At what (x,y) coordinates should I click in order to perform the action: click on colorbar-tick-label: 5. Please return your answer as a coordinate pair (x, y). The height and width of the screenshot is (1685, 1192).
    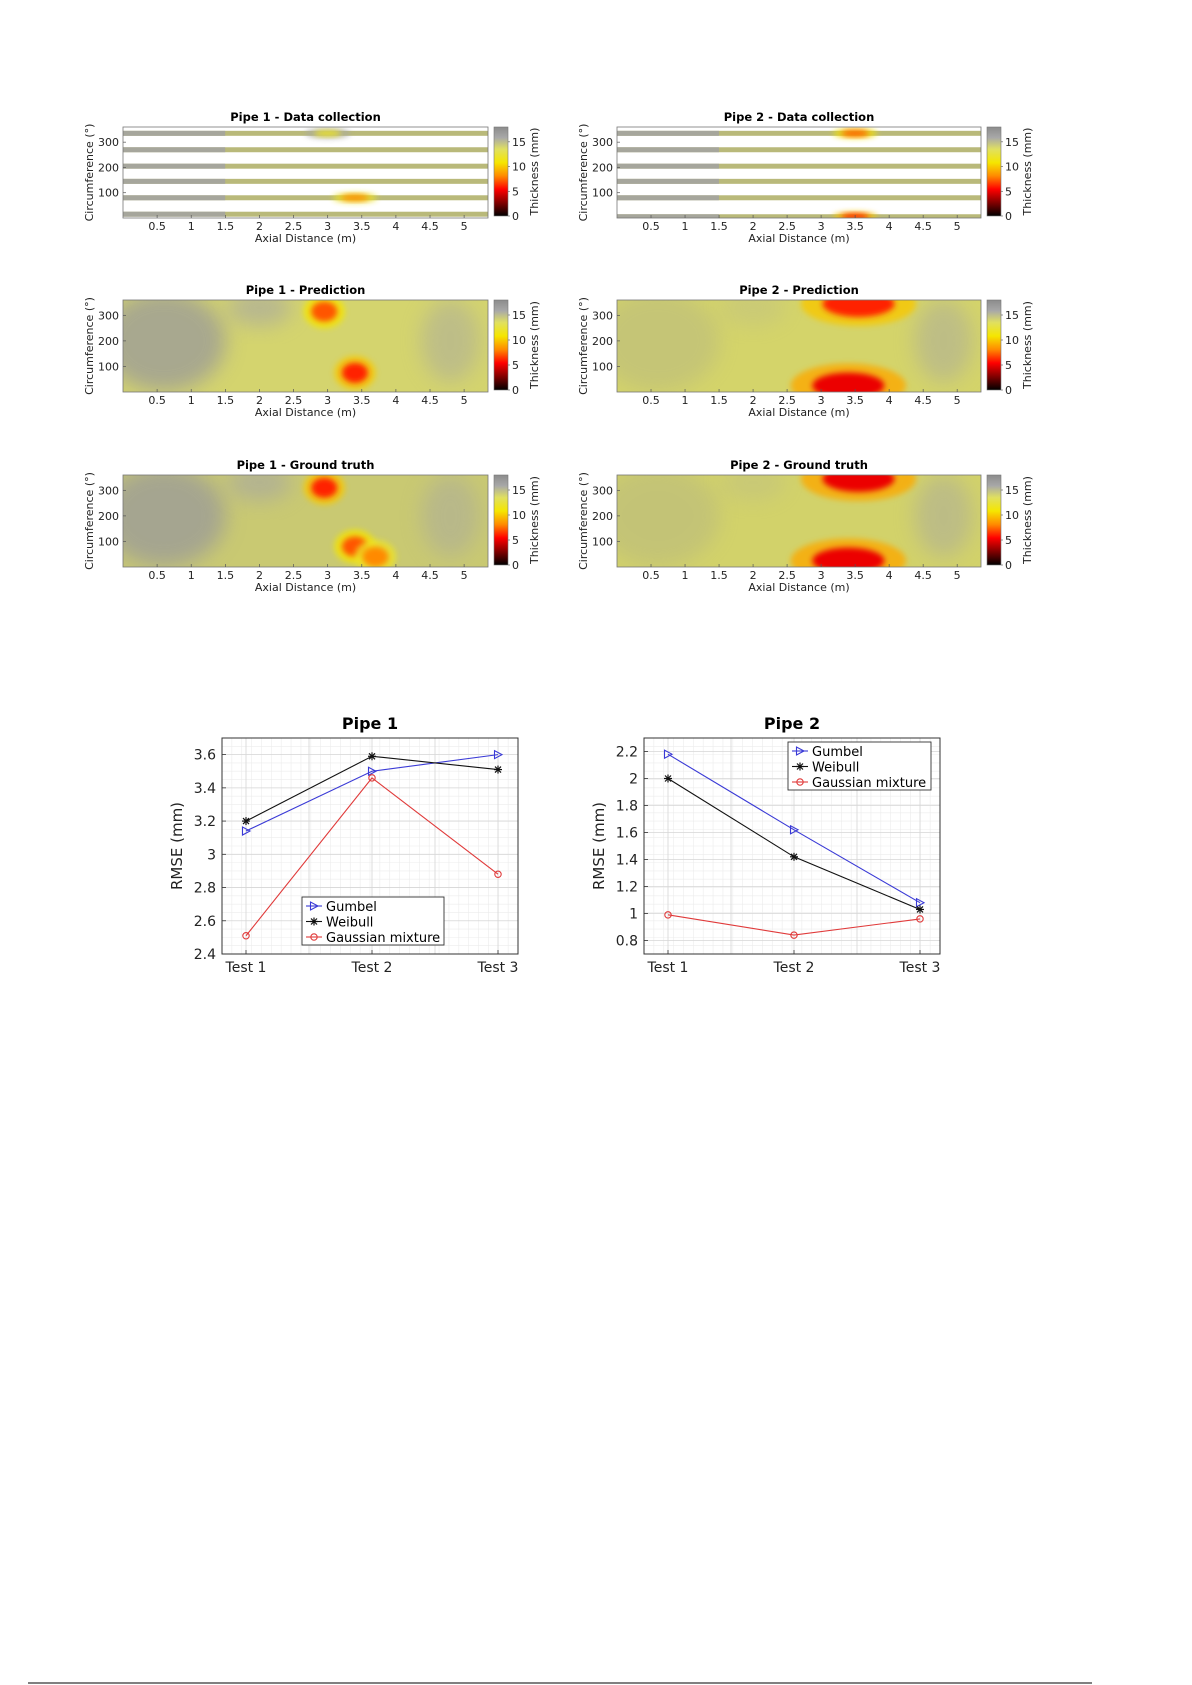
    Looking at the image, I should click on (1008, 191).